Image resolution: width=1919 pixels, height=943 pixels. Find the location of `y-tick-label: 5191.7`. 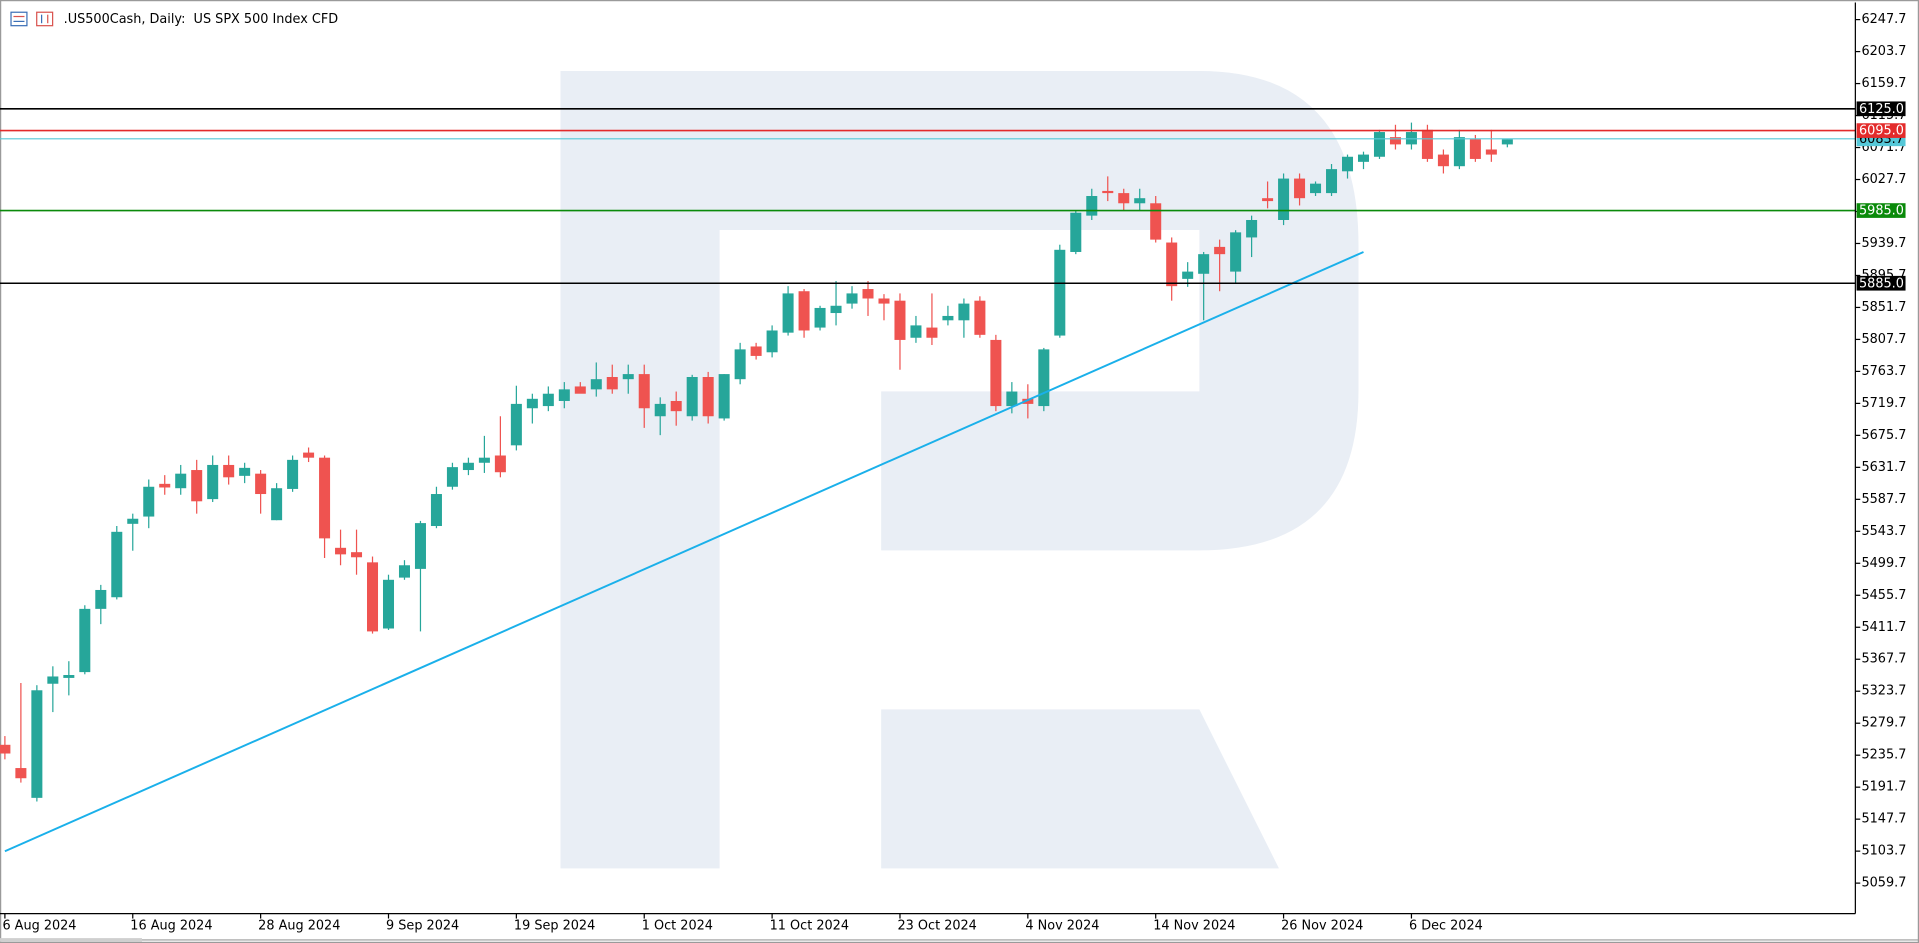

y-tick-label: 5191.7 is located at coordinates (1883, 787).